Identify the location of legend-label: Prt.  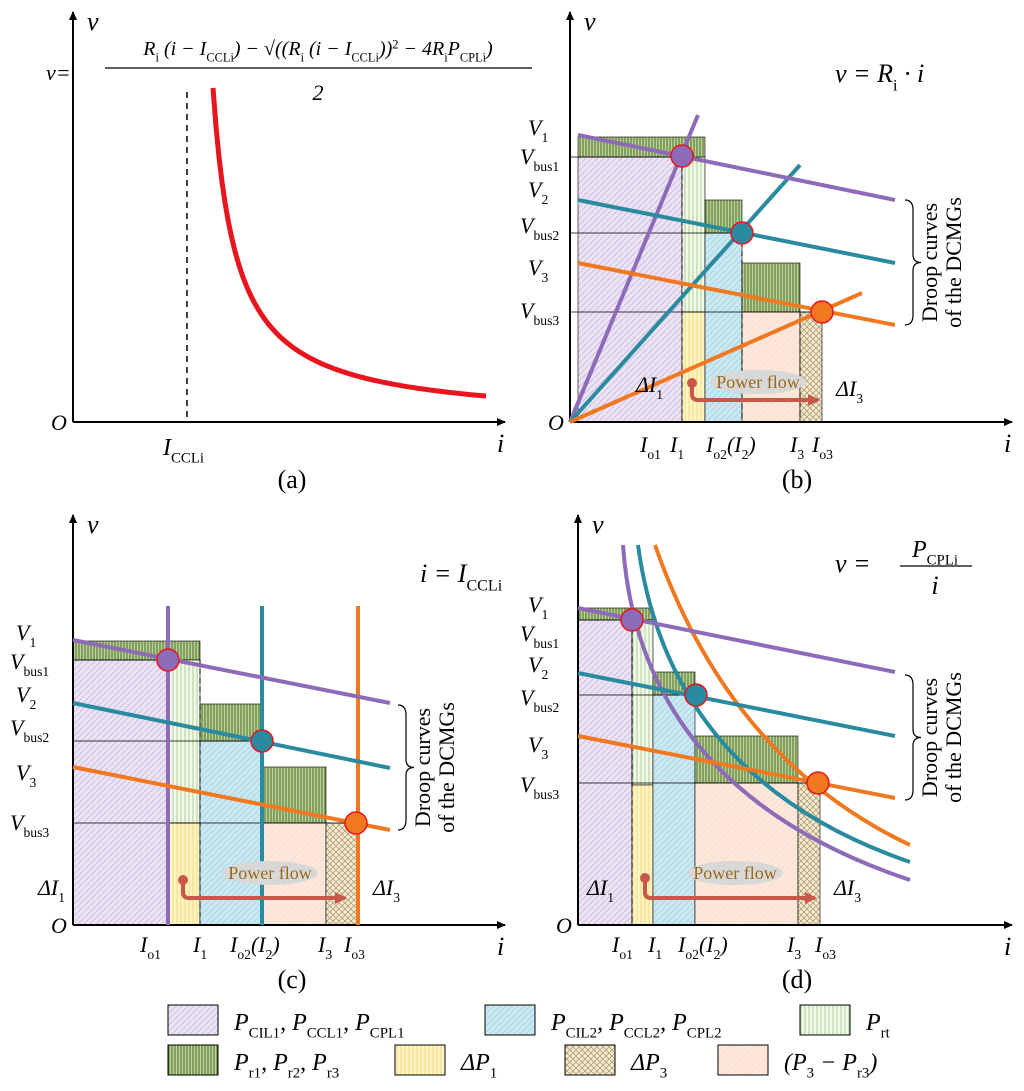
(878, 1026).